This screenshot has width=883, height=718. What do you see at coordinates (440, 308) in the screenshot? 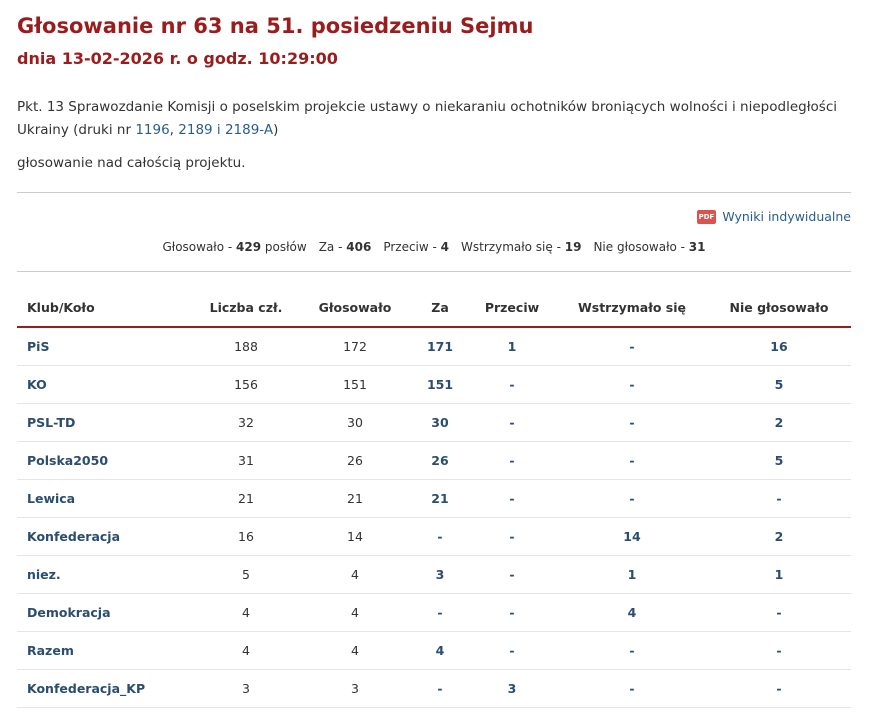
I see `column-header: Za` at bounding box center [440, 308].